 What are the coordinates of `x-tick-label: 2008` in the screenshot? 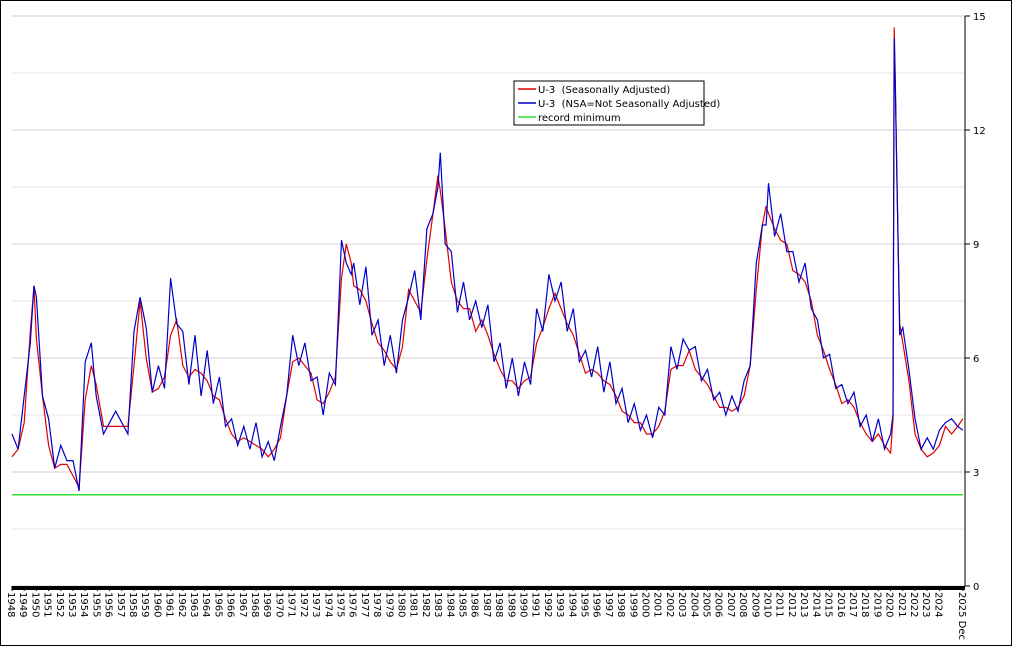 It's located at (742, 604).